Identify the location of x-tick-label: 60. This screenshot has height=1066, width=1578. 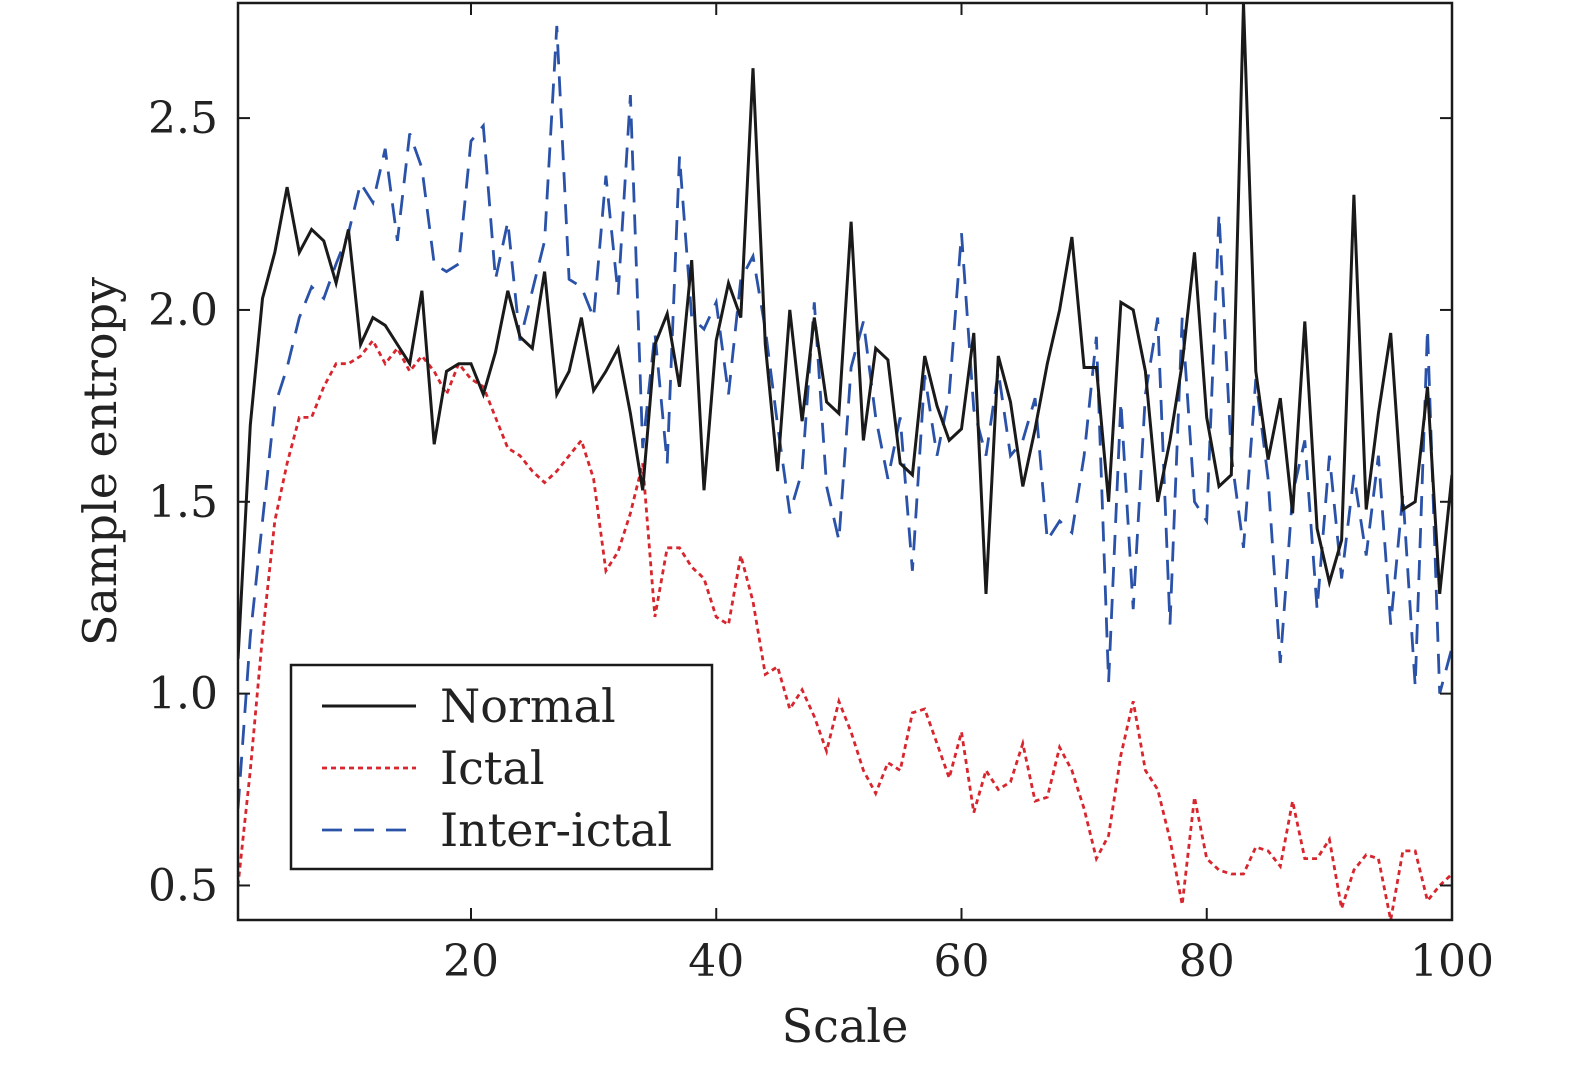
(961, 961).